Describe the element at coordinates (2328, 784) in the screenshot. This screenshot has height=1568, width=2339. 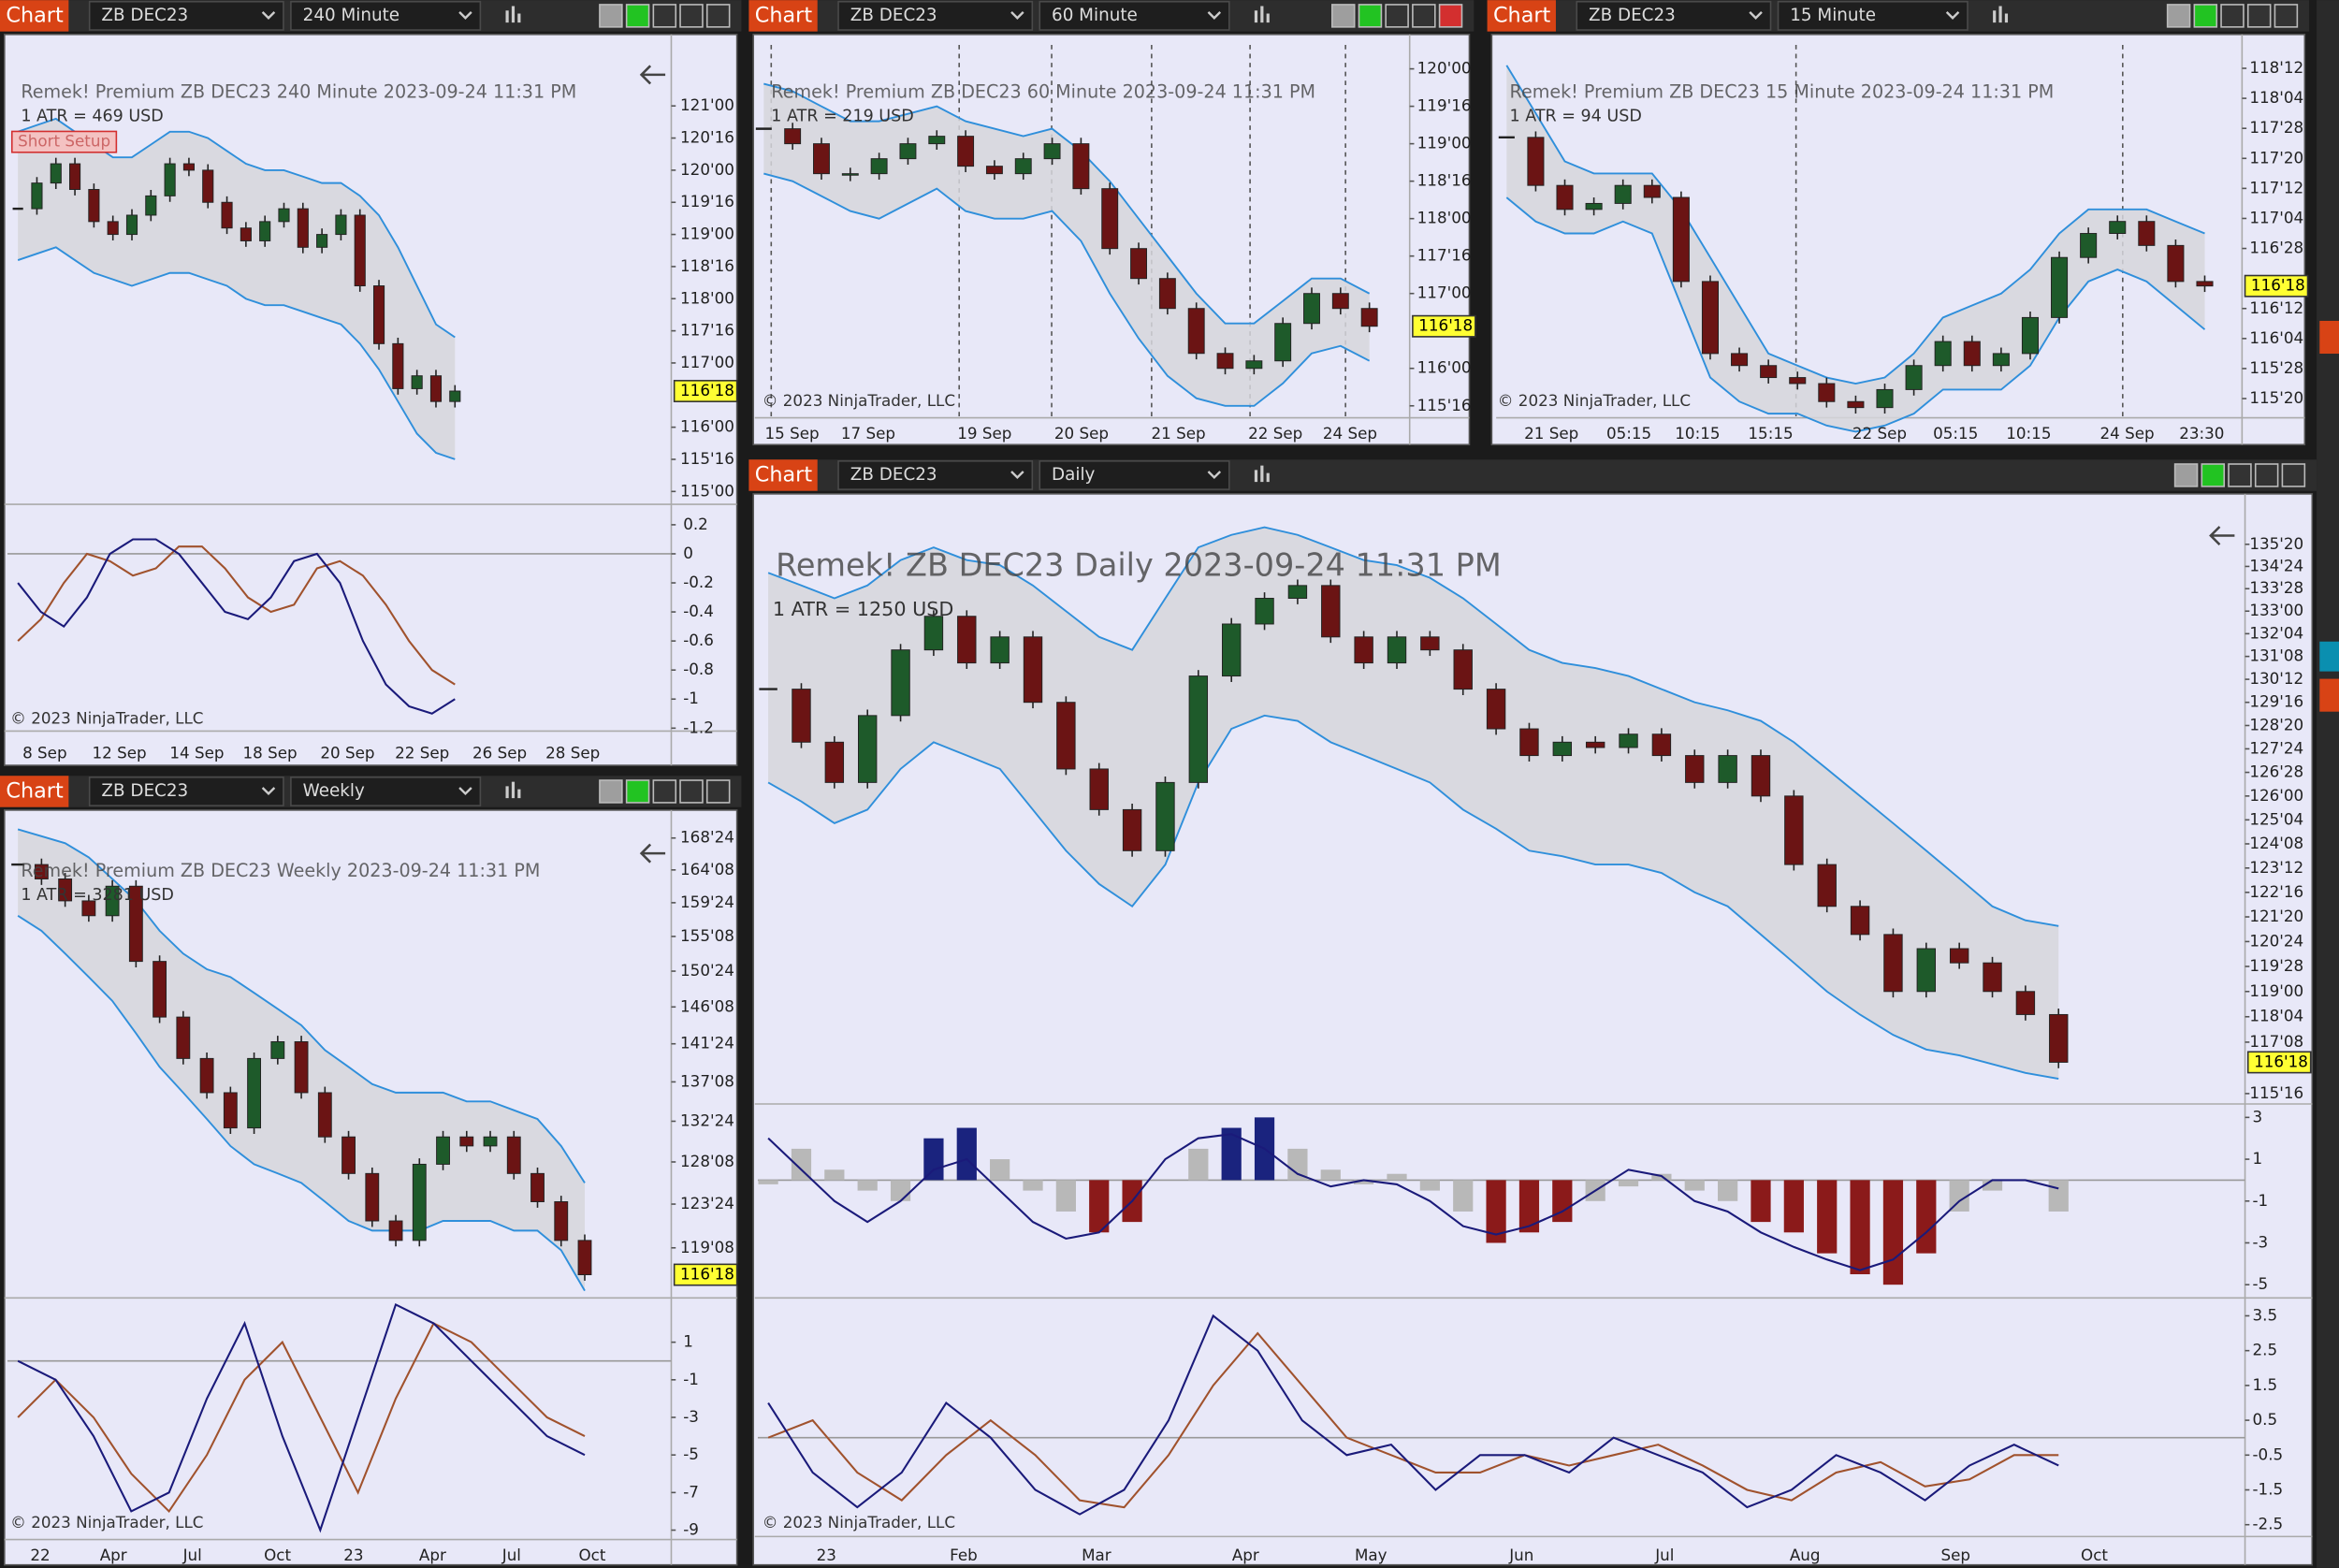
I see `side-strip` at that location.